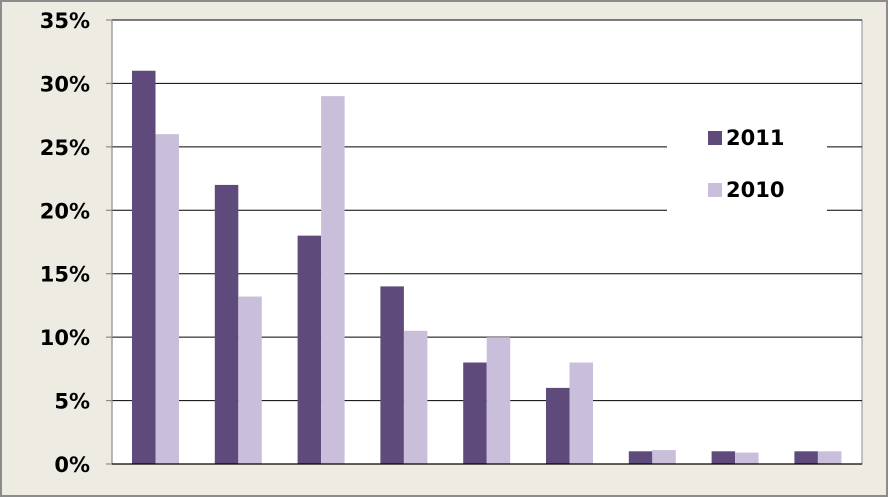 This screenshot has width=888, height=497. Describe the element at coordinates (65, 148) in the screenshot. I see `y-tick-label: 25%` at that location.